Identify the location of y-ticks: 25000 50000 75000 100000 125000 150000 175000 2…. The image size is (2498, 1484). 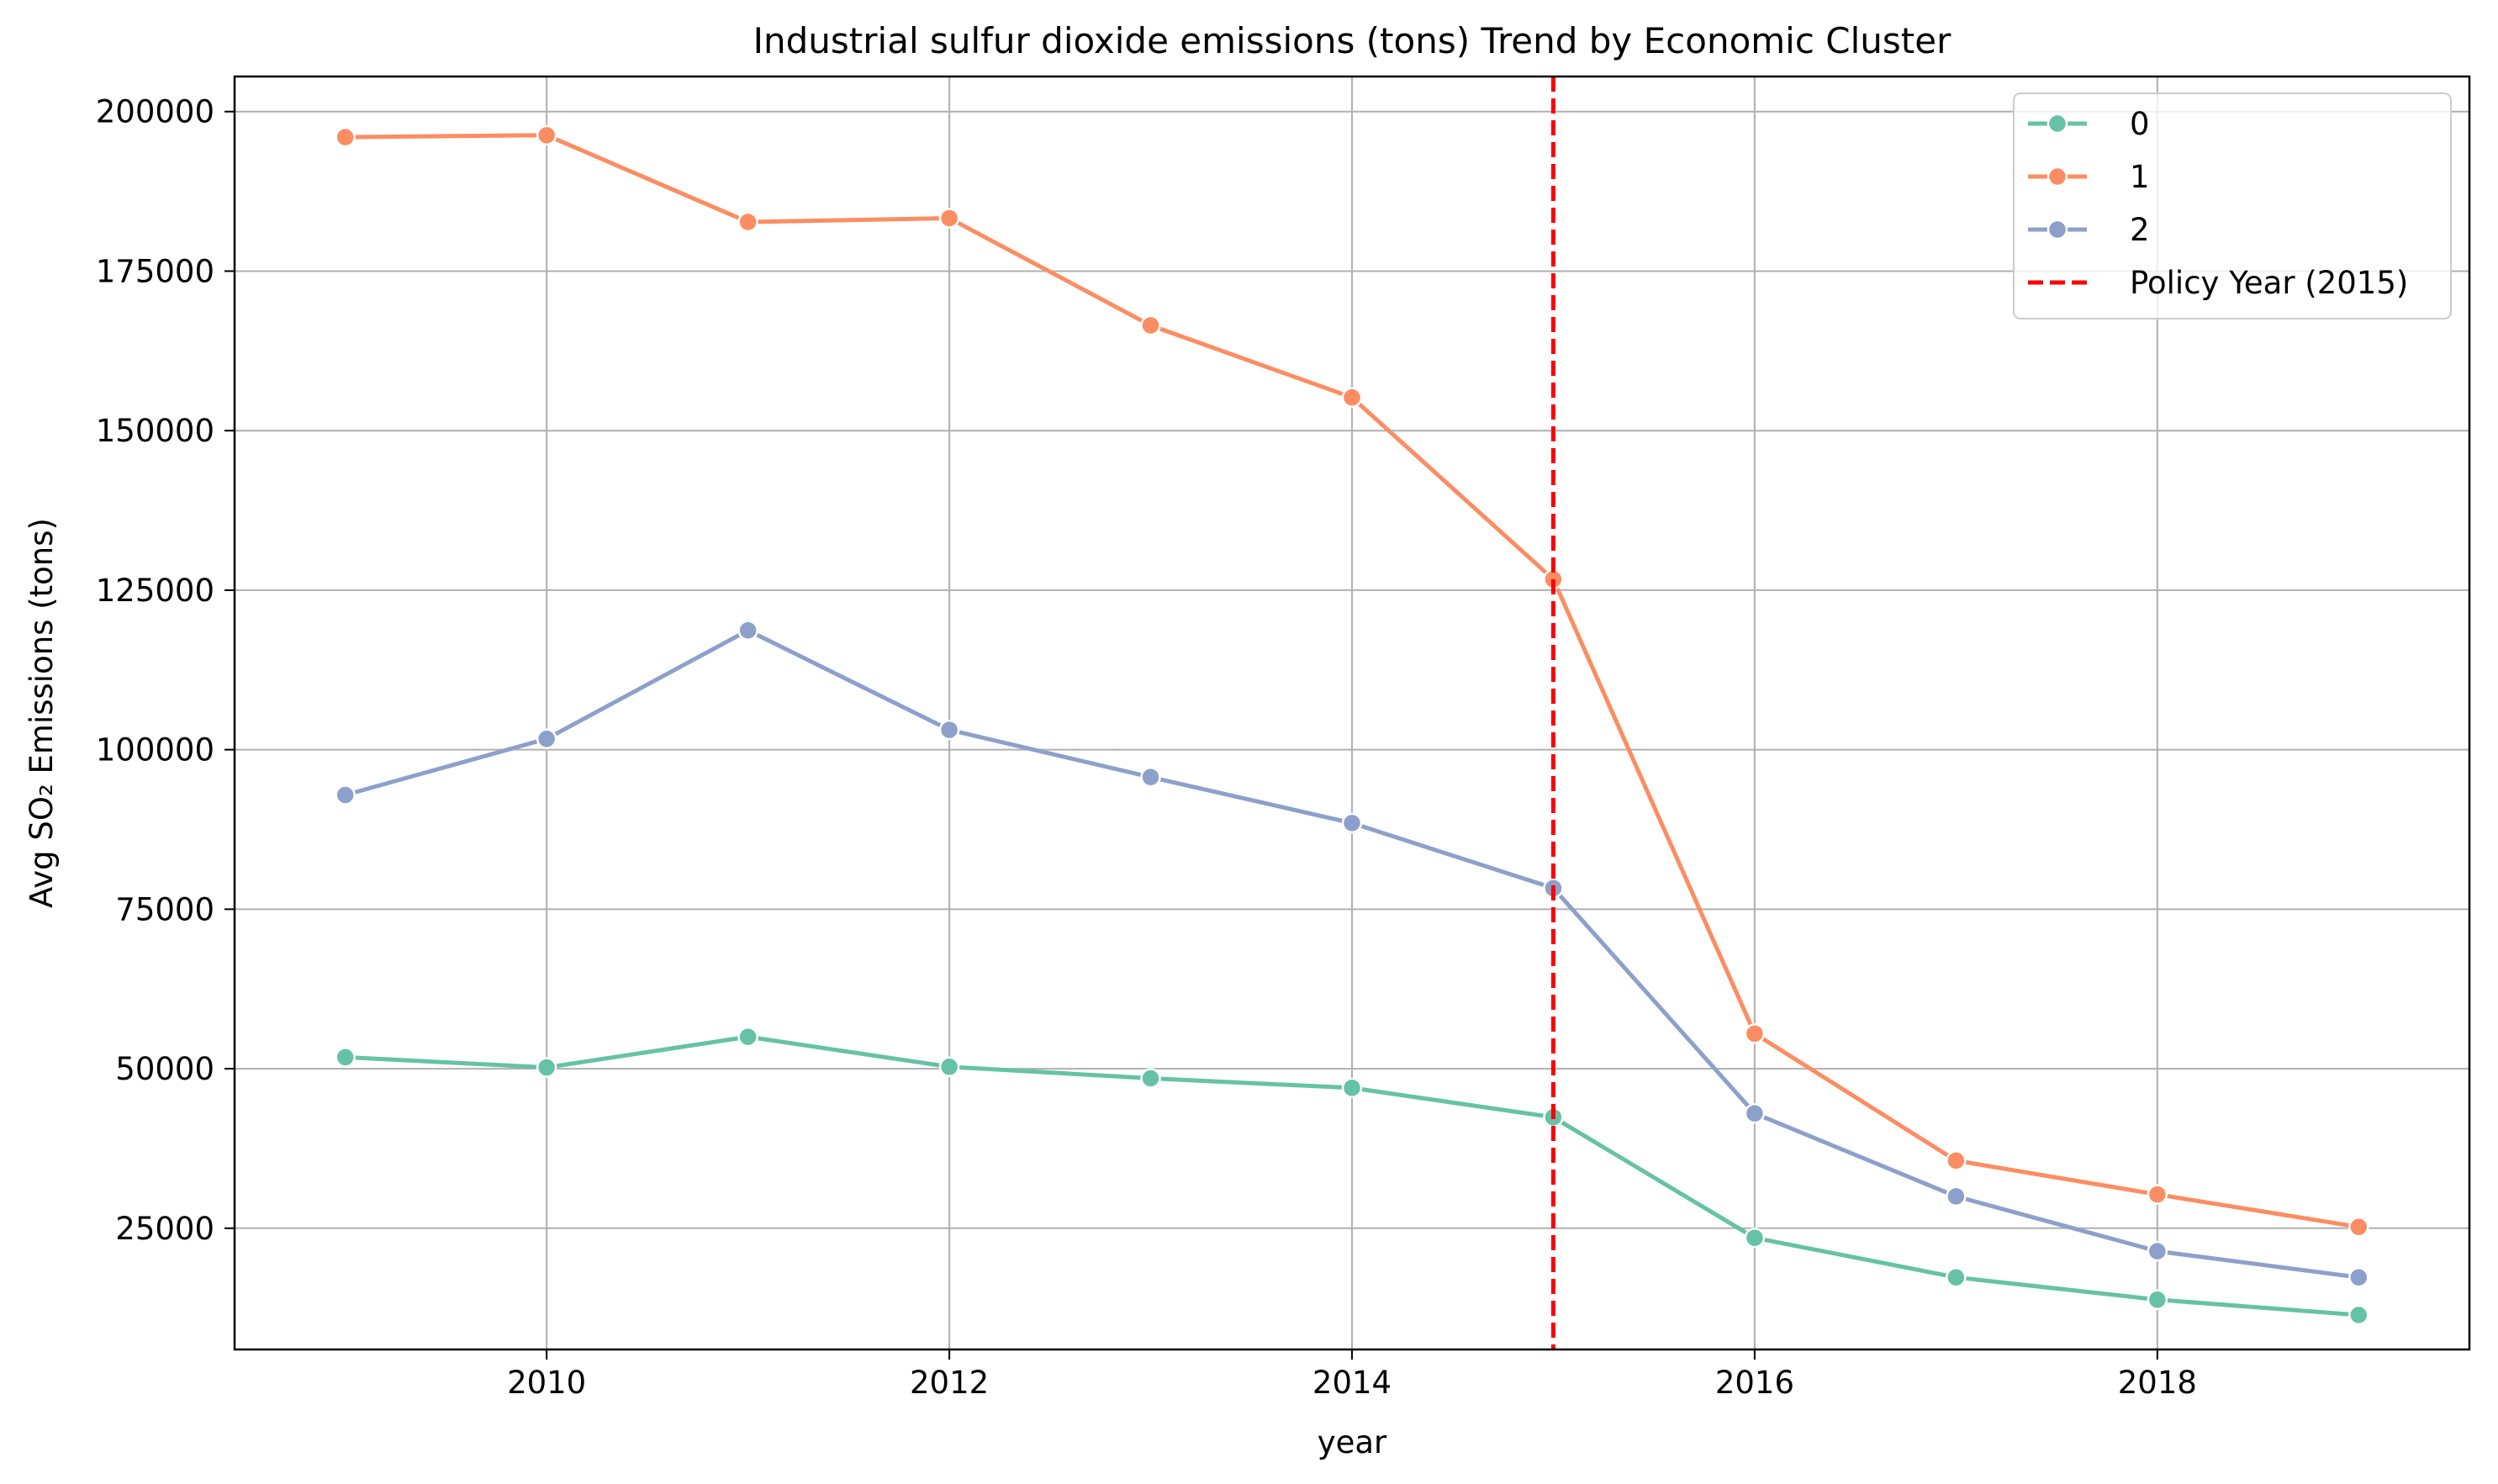
(165, 670).